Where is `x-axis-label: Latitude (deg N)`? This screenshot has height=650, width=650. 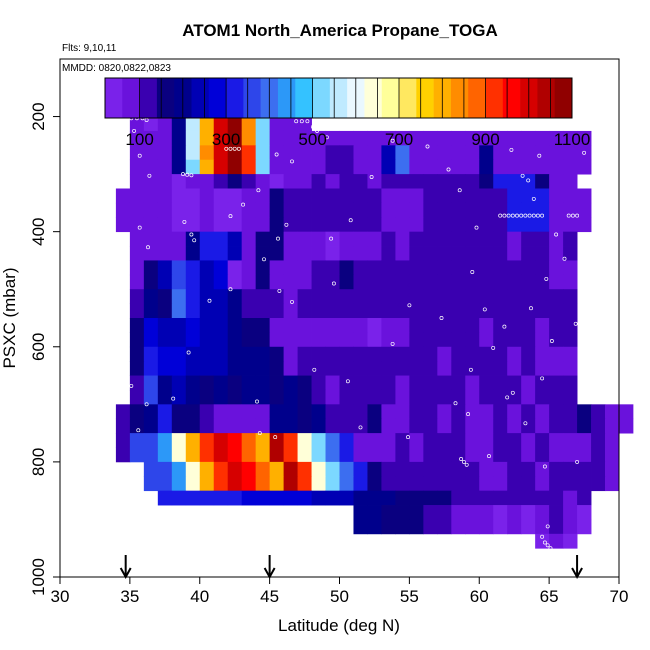
x-axis-label: Latitude (deg N) is located at coordinates (339, 625).